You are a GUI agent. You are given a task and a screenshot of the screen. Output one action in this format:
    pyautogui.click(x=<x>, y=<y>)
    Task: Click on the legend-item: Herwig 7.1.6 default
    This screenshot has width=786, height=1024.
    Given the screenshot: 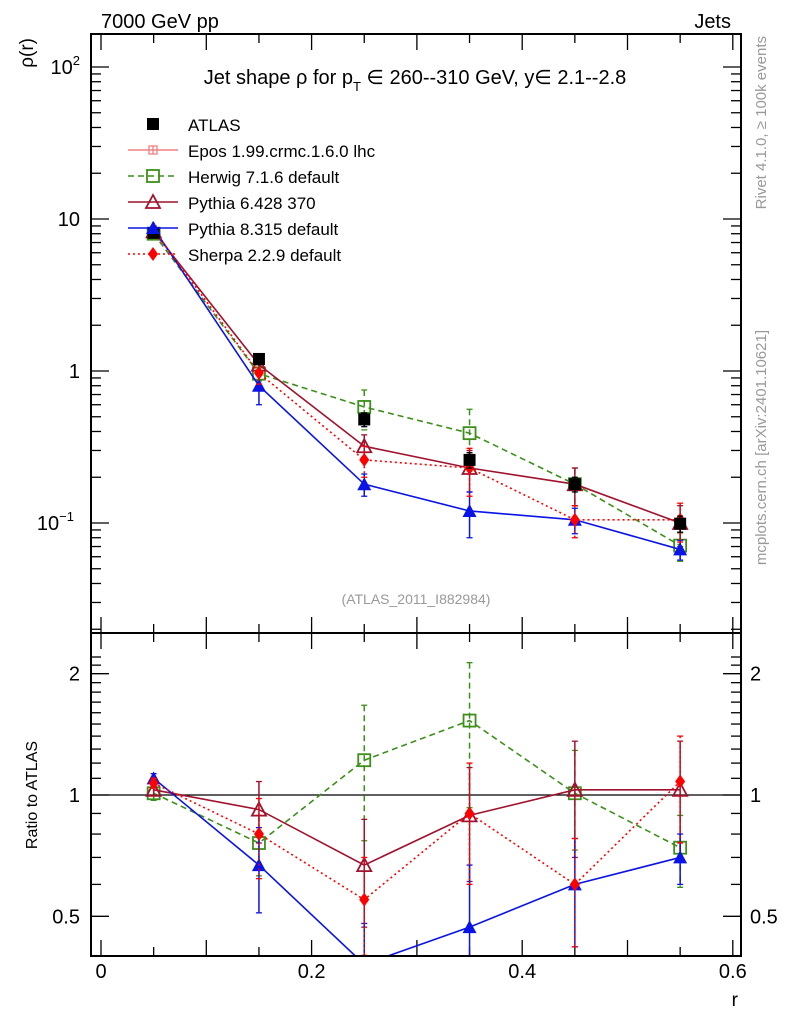 What is the action you would take?
    pyautogui.click(x=233, y=177)
    